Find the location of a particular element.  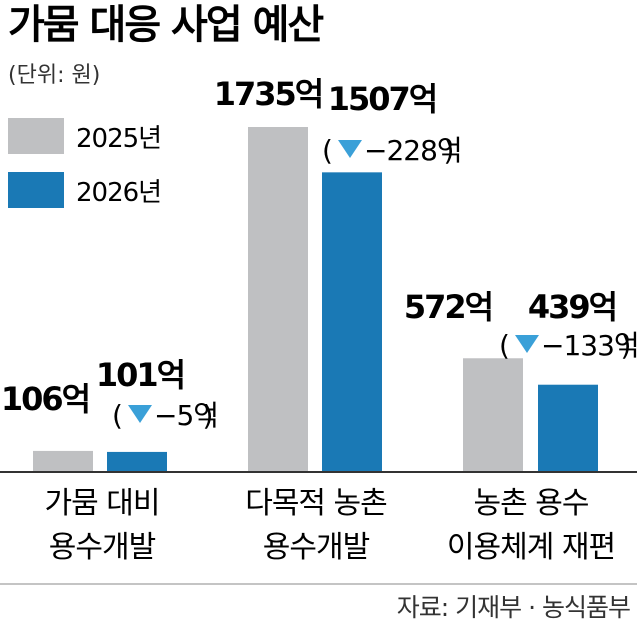

change-label-0: ( −5억) is located at coordinates (165, 415).